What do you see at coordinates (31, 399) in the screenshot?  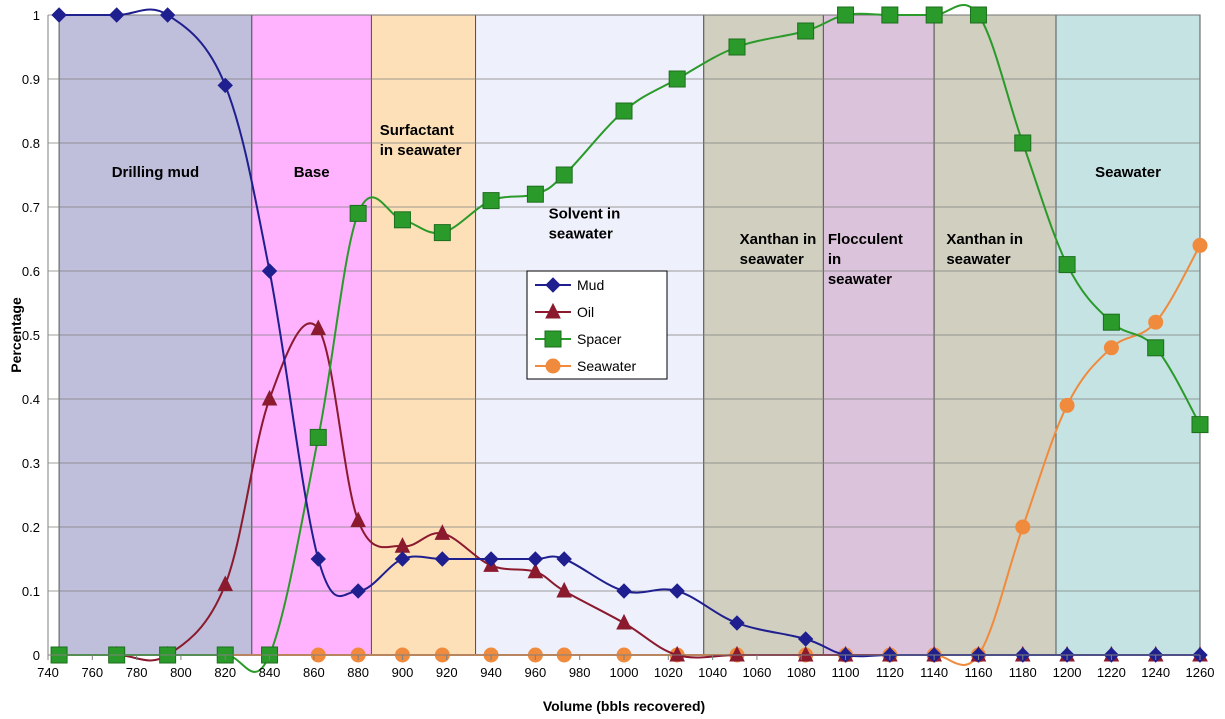 I see `y-tick-label: 0.4` at bounding box center [31, 399].